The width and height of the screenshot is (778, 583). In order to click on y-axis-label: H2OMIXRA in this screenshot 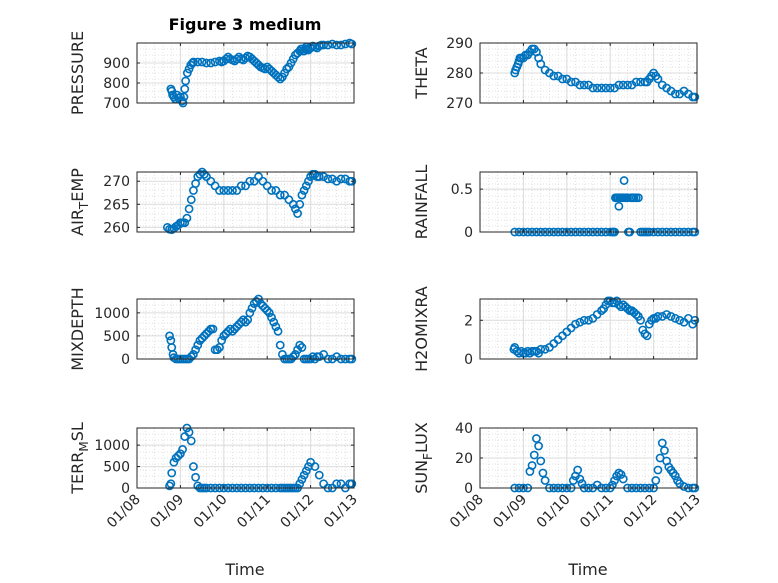, I will do `click(421, 329)`.